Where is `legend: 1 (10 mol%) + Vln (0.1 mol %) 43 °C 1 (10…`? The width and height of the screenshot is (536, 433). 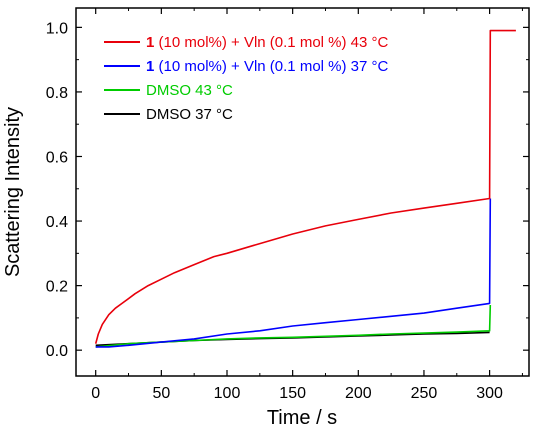
legend: 1 (10 mol%) + Vln (0.1 mol %) 43 °C 1 (10… is located at coordinates (246, 78).